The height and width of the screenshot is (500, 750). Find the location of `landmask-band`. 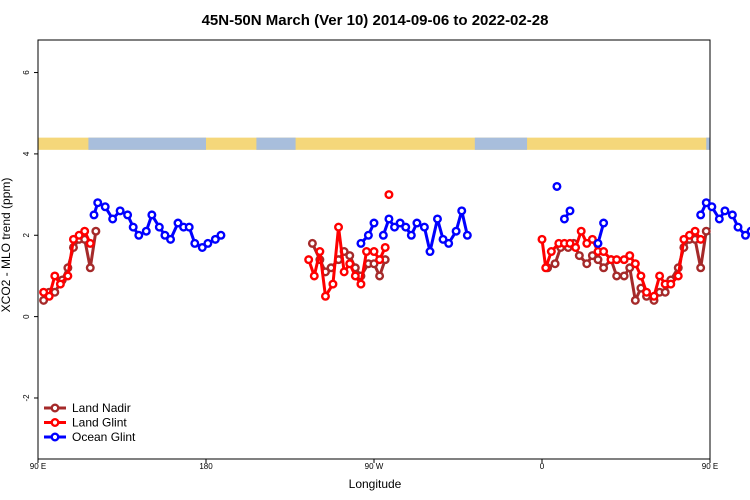

landmask-band is located at coordinates (374, 143).